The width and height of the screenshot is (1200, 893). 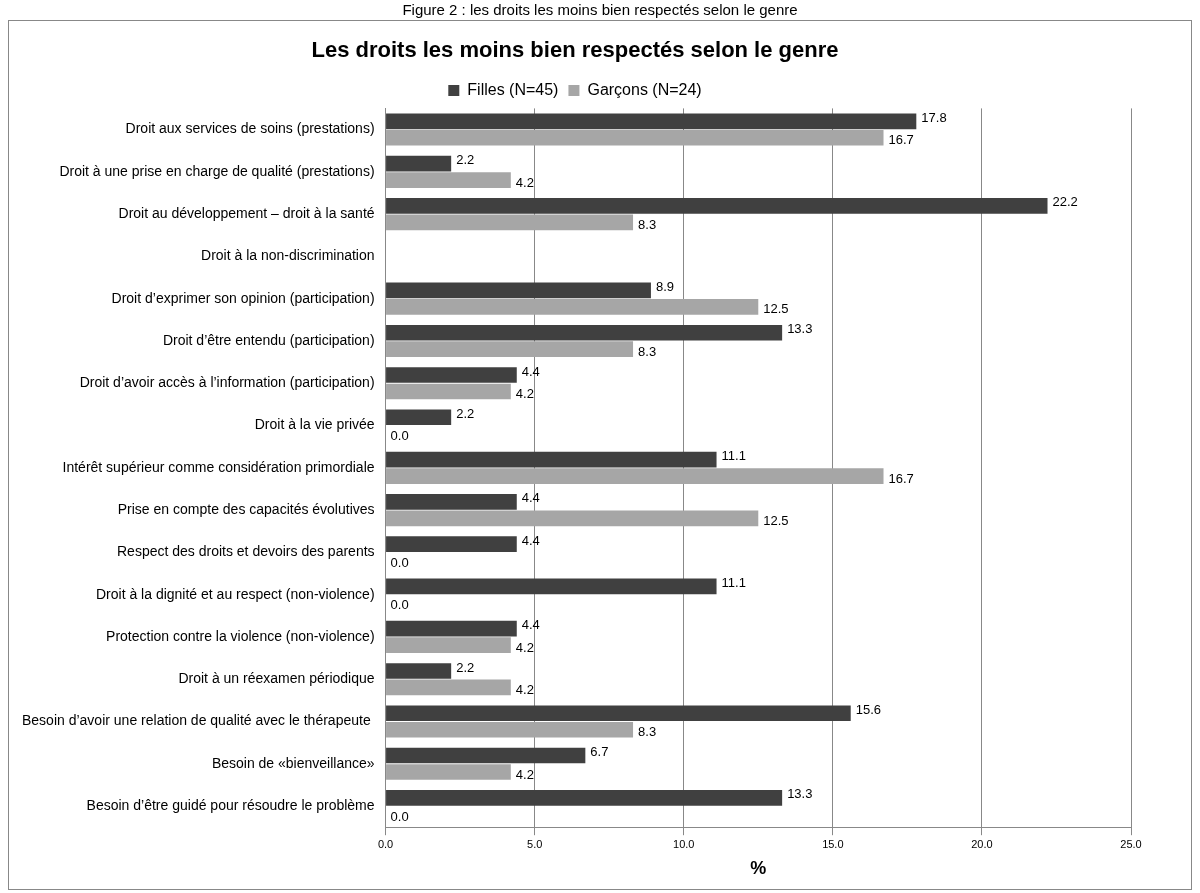 What do you see at coordinates (276, 678) in the screenshot?
I see `y-tick-label: Droit à un réexamen périodique` at bounding box center [276, 678].